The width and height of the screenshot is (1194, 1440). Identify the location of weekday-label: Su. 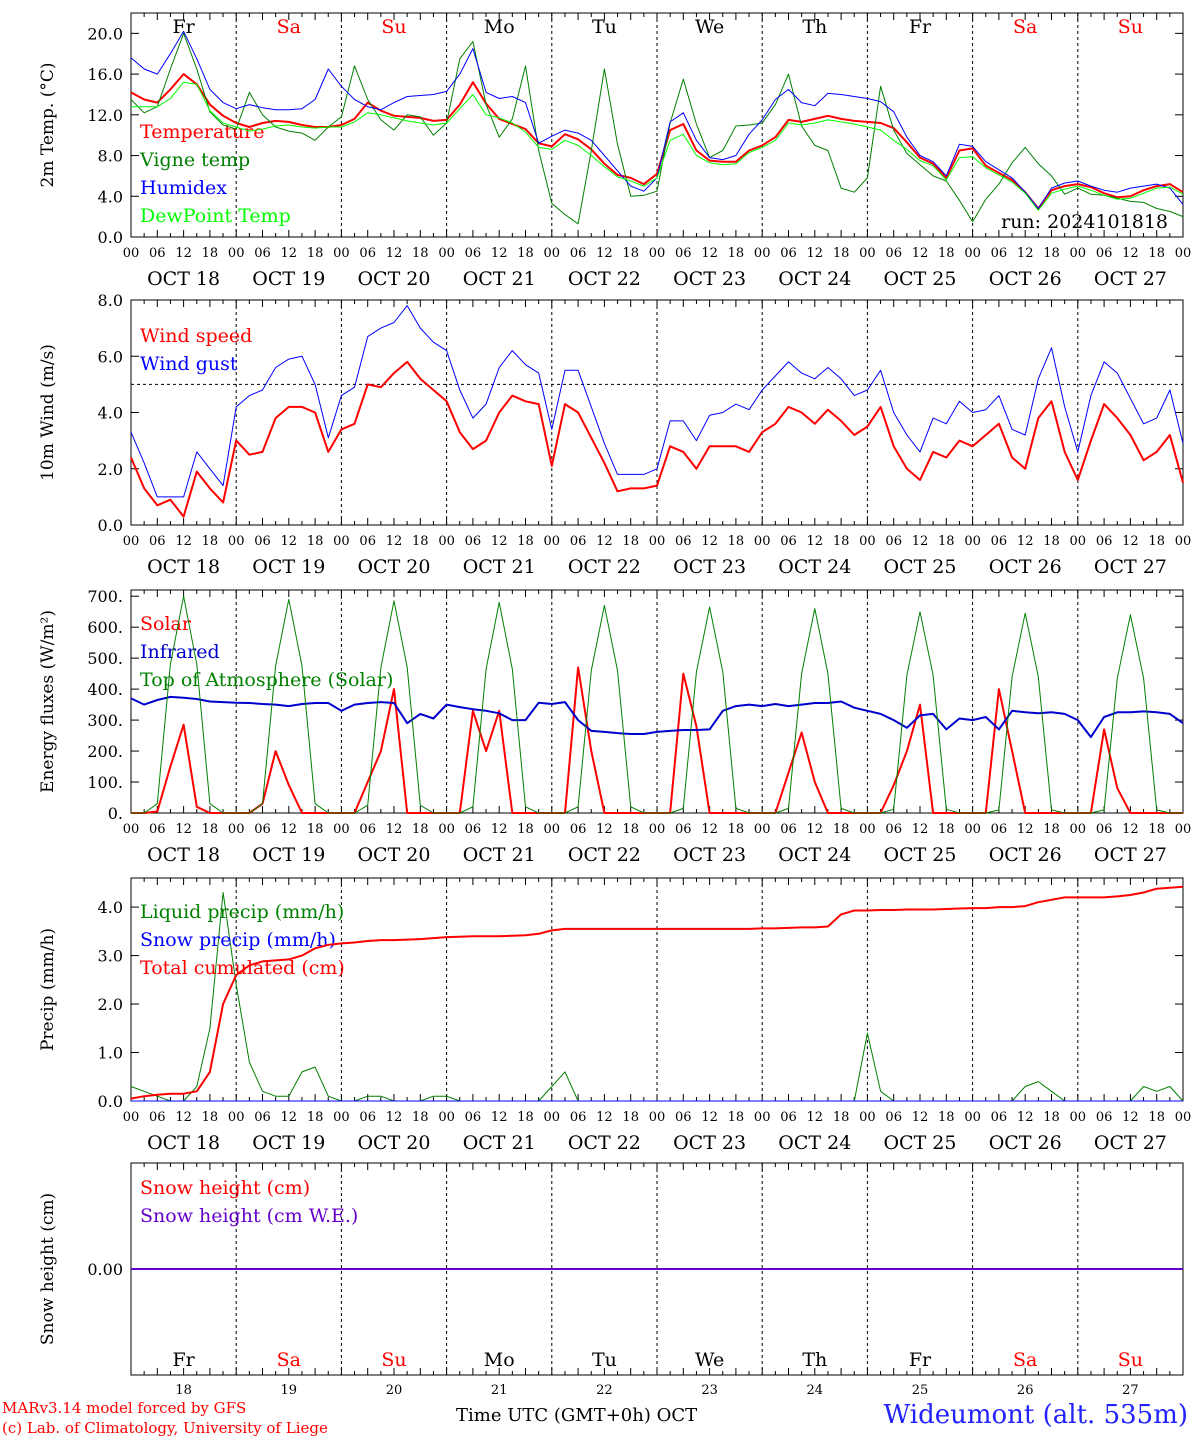
(393, 27).